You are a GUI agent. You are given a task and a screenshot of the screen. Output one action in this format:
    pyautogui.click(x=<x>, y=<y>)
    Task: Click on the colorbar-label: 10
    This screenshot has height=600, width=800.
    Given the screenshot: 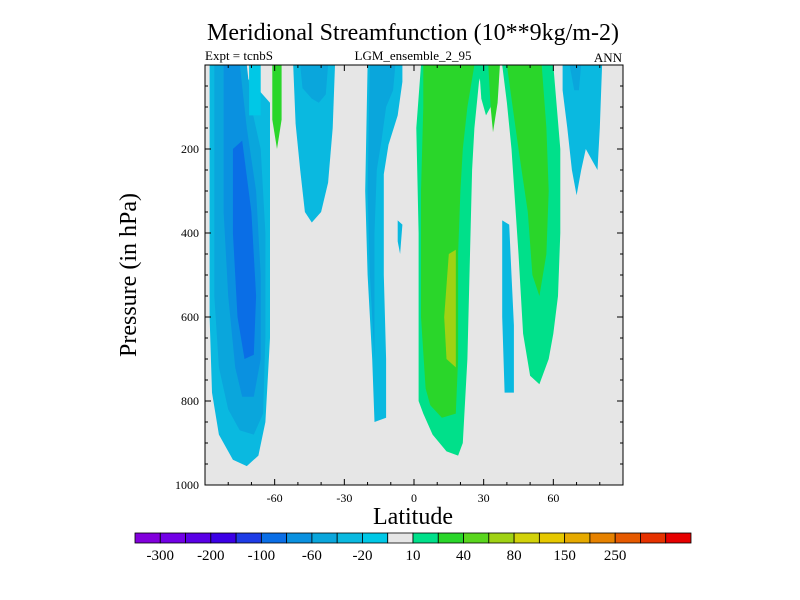 What is the action you would take?
    pyautogui.click(x=413, y=556)
    